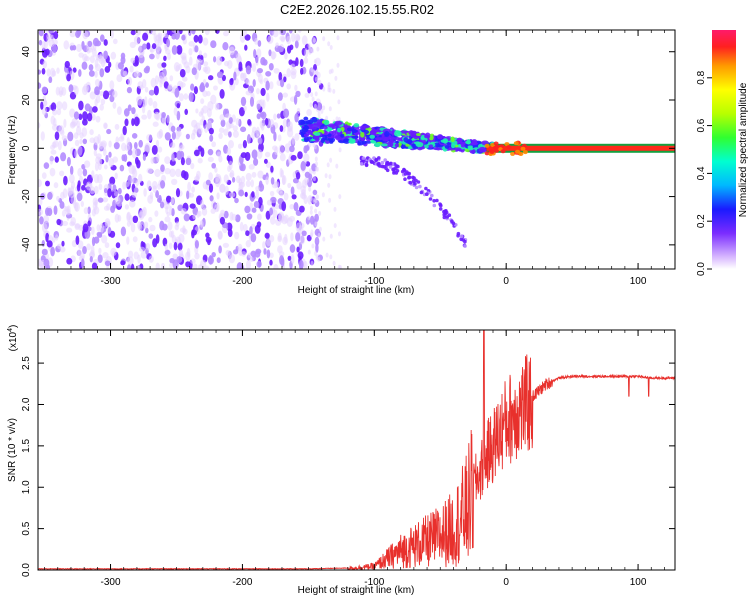 The width and height of the screenshot is (750, 605). Describe the element at coordinates (13, 338) in the screenshot. I see `snr-multiplier: (x104)` at that location.